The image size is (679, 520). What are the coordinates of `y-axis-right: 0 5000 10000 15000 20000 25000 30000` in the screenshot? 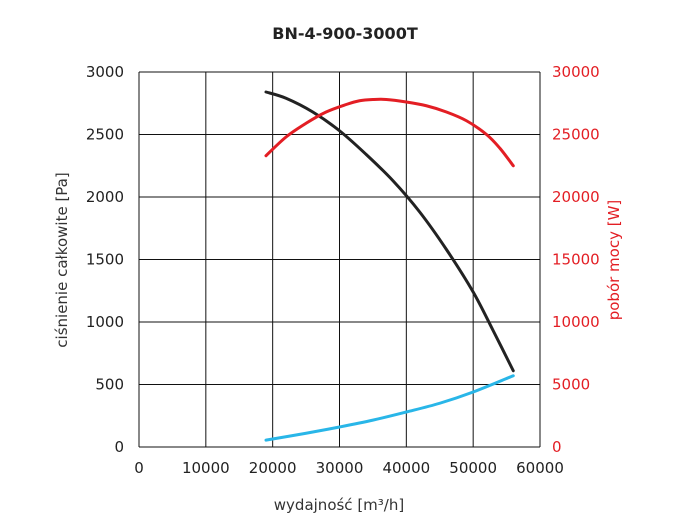 It's located at (576, 259).